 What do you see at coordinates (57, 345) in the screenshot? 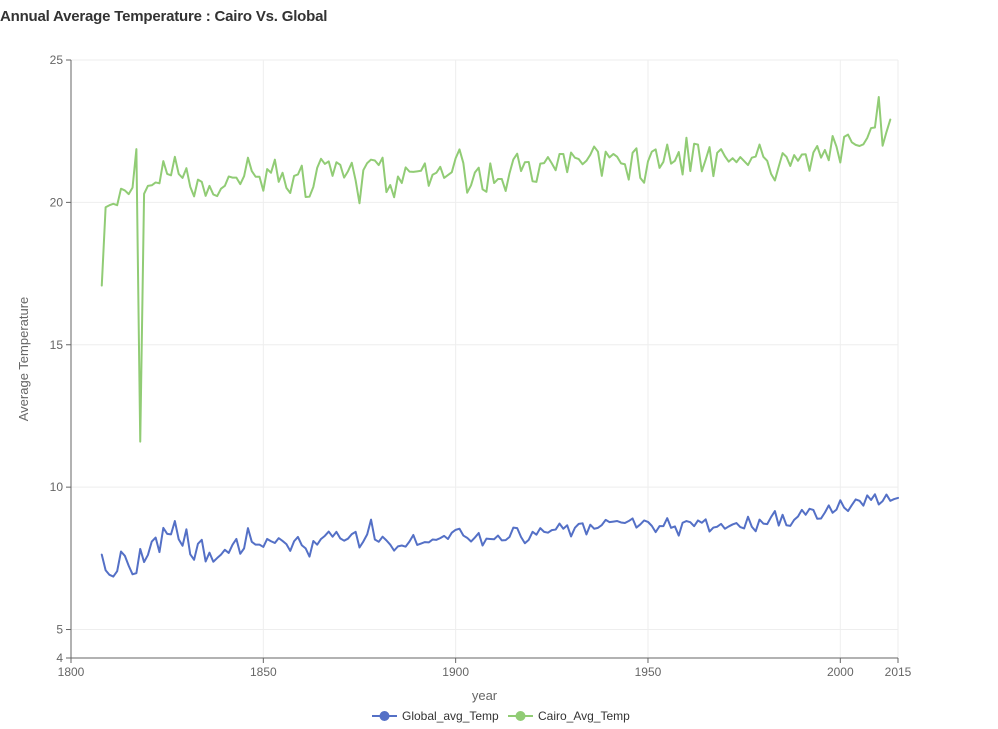
I see `y-tick-label: 15` at bounding box center [57, 345].